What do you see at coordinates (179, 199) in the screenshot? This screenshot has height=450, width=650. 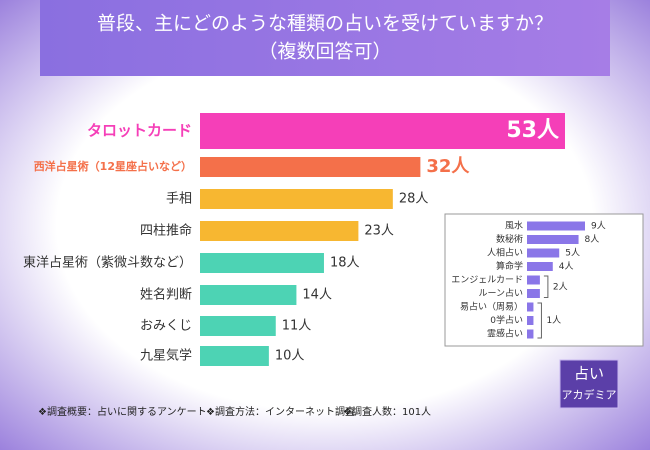 I see `category-label: 手相` at bounding box center [179, 199].